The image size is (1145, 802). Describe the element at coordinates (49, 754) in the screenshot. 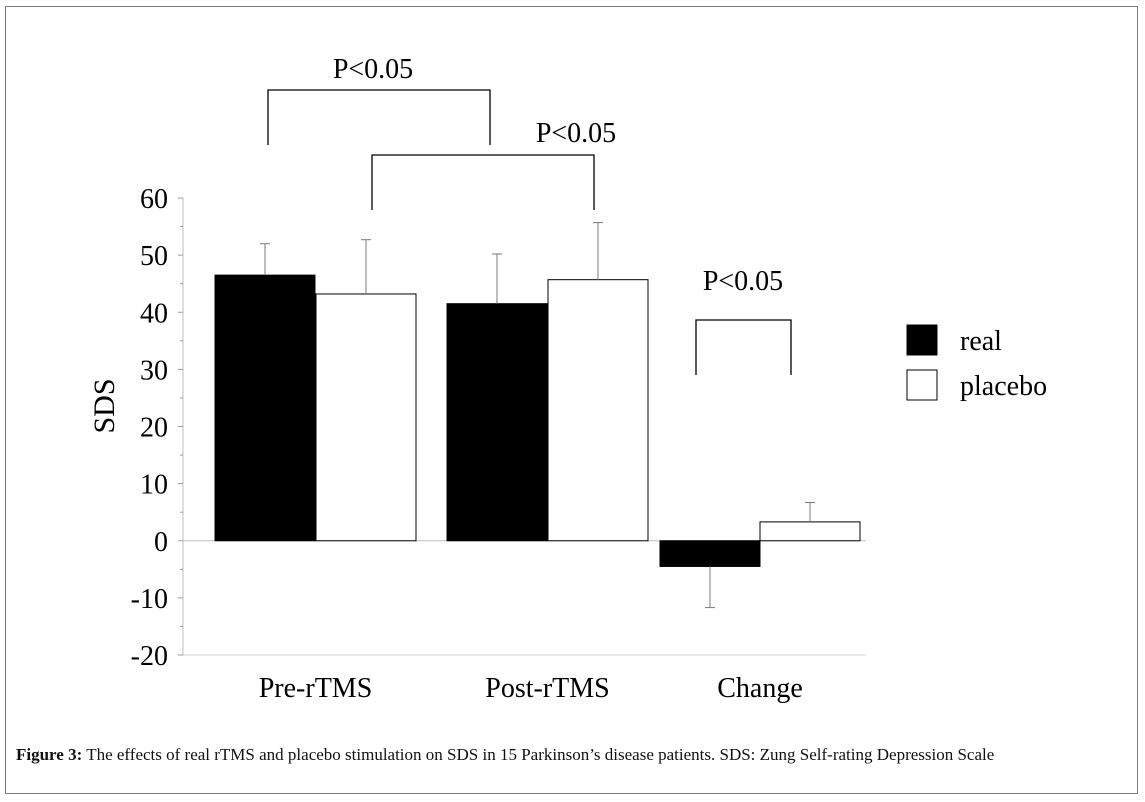

I see `caption-label: Figure 3:` at that location.